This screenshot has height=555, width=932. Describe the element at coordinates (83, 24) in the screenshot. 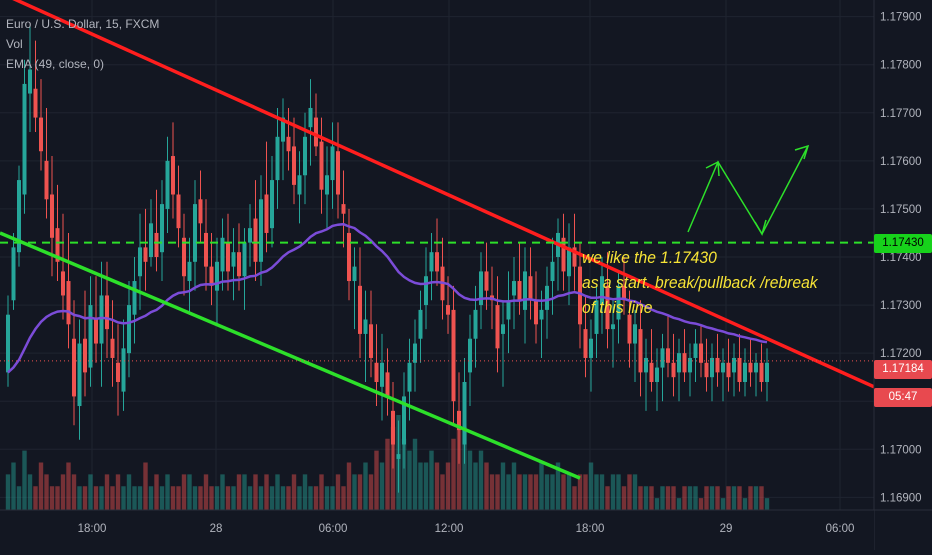

I see `symbol-title: Euro / U.S. Dollar, 15, FXCM` at that location.